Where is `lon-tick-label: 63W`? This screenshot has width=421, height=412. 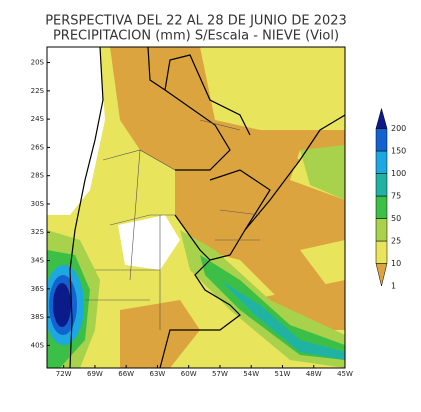 lon-tick-label: 63W is located at coordinates (158, 374).